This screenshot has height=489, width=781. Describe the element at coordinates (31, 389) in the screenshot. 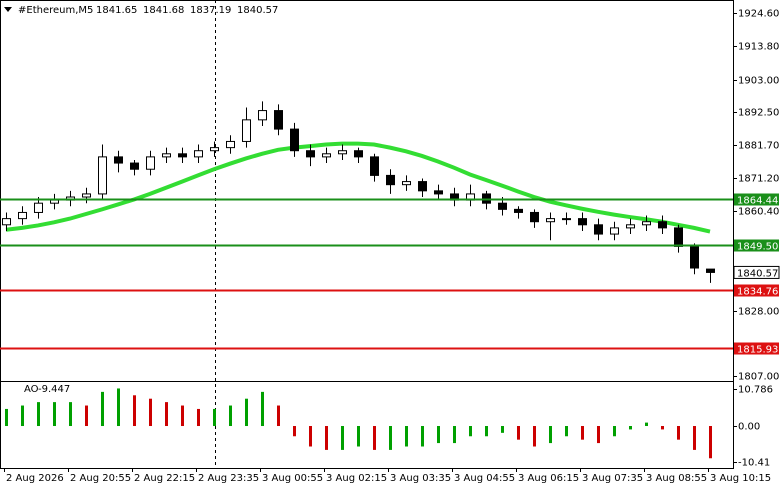

I see `ao-title: AO` at that location.